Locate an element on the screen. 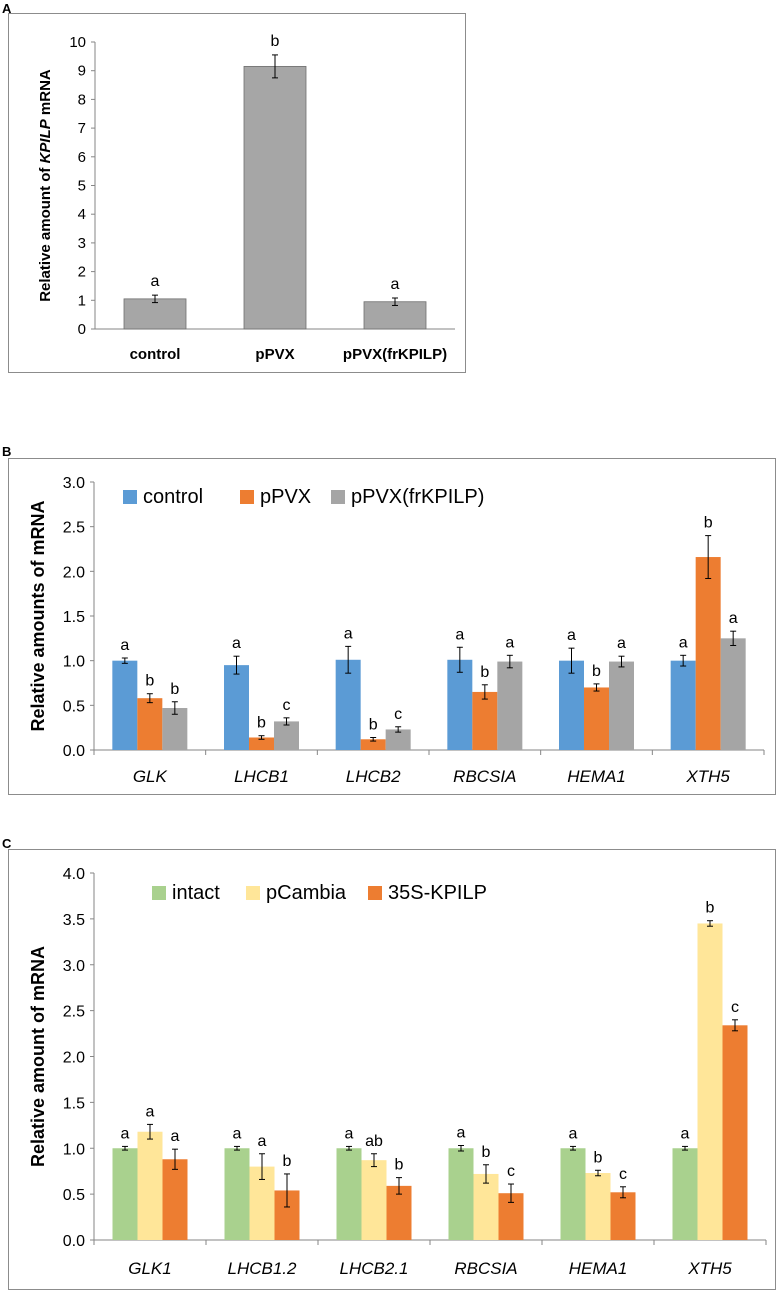  y-tick-label: 1.5 is located at coordinates (74, 617).